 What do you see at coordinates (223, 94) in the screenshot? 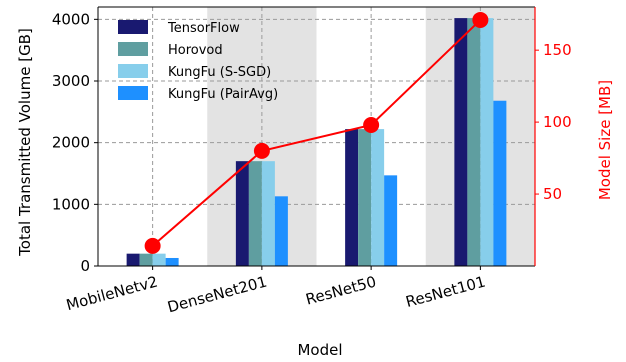
I see `legend-label: KungFu (PairAvg)` at bounding box center [223, 94].